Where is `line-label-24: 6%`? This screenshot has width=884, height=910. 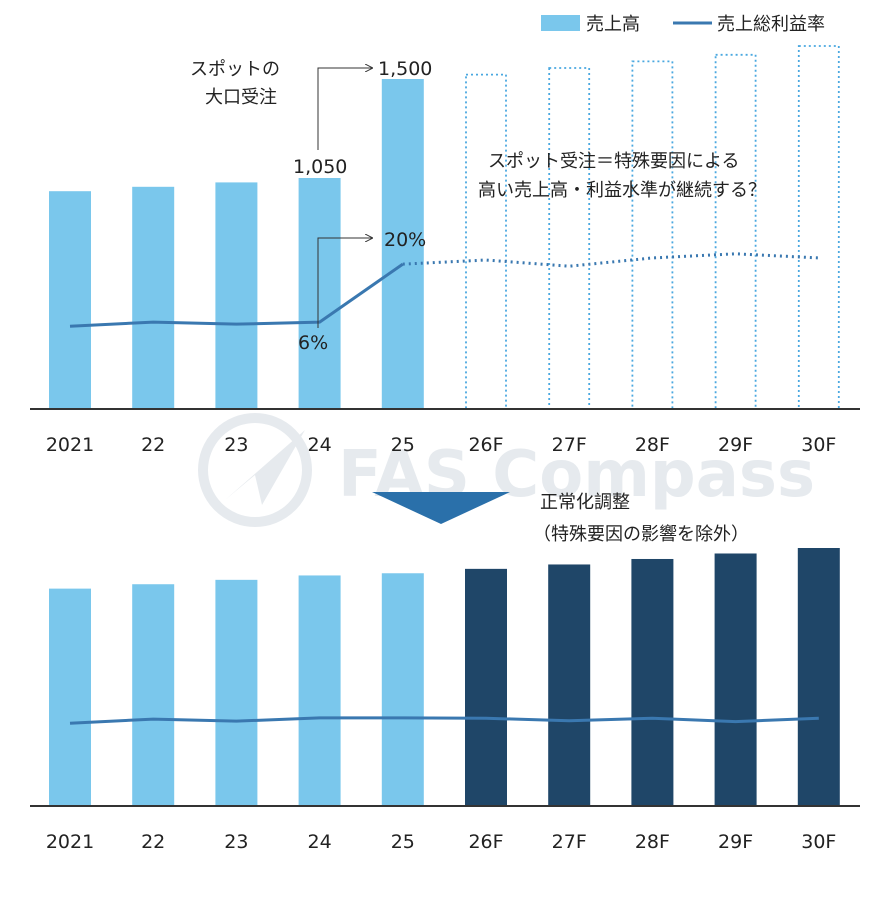 line-label-24: 6% is located at coordinates (313, 343).